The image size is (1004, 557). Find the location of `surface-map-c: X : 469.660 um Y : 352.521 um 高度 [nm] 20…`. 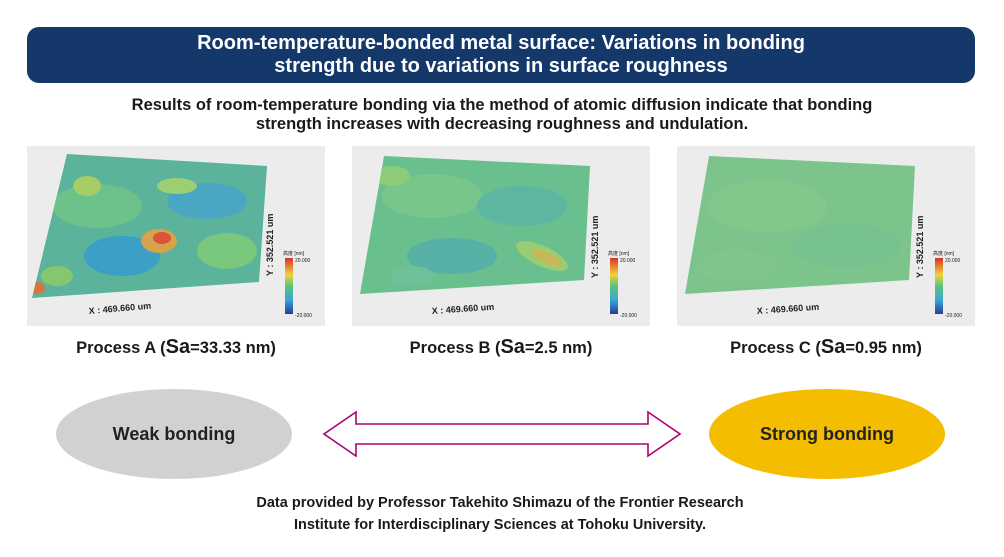

surface-map-c: X : 469.660 um Y : 352.521 um 高度 [nm] 20… is located at coordinates (826, 236).